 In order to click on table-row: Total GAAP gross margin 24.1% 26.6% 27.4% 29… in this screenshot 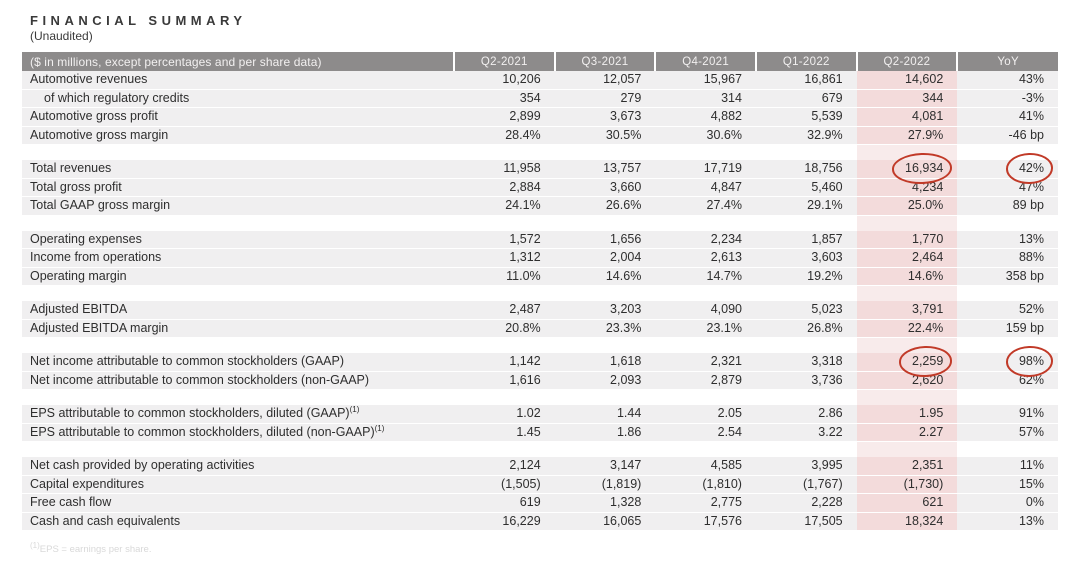, I will do `click(540, 206)`.